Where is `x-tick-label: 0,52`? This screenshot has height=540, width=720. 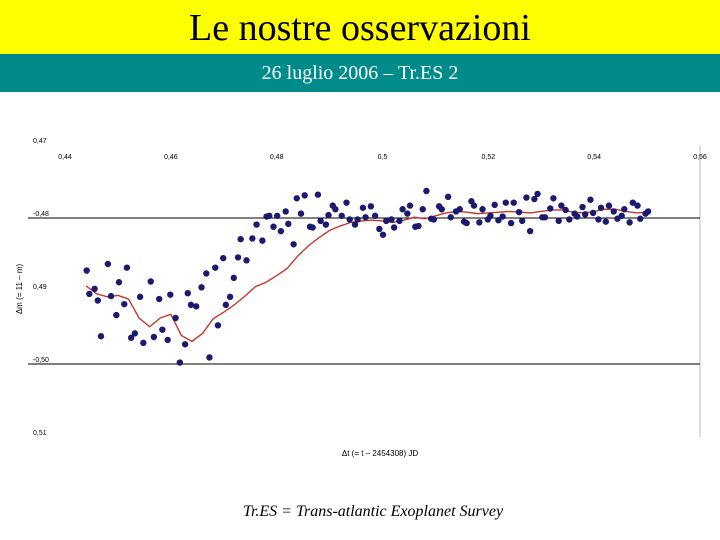
x-tick-label: 0,52 is located at coordinates (489, 157).